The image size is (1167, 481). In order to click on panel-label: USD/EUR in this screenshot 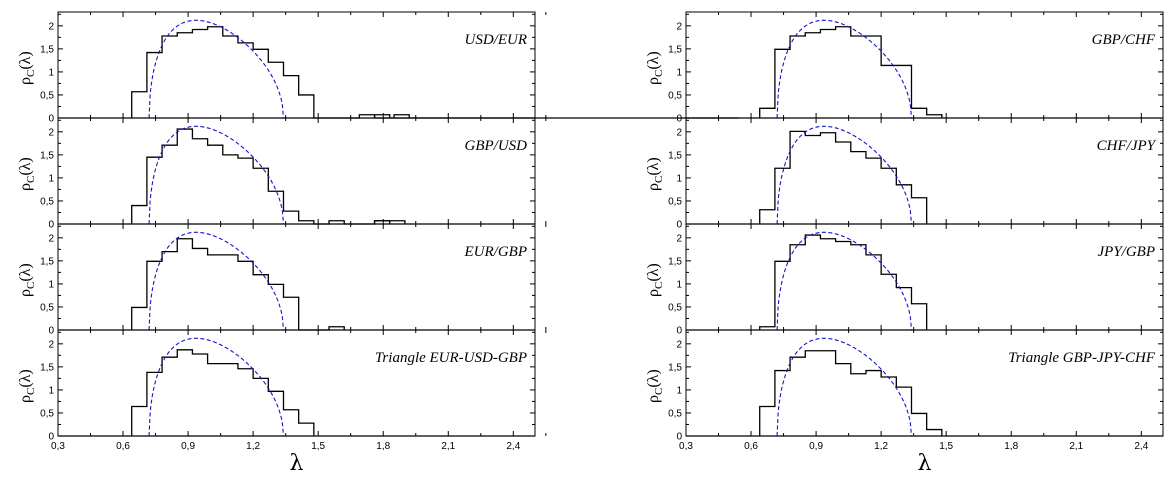, I will do `click(496, 40)`.